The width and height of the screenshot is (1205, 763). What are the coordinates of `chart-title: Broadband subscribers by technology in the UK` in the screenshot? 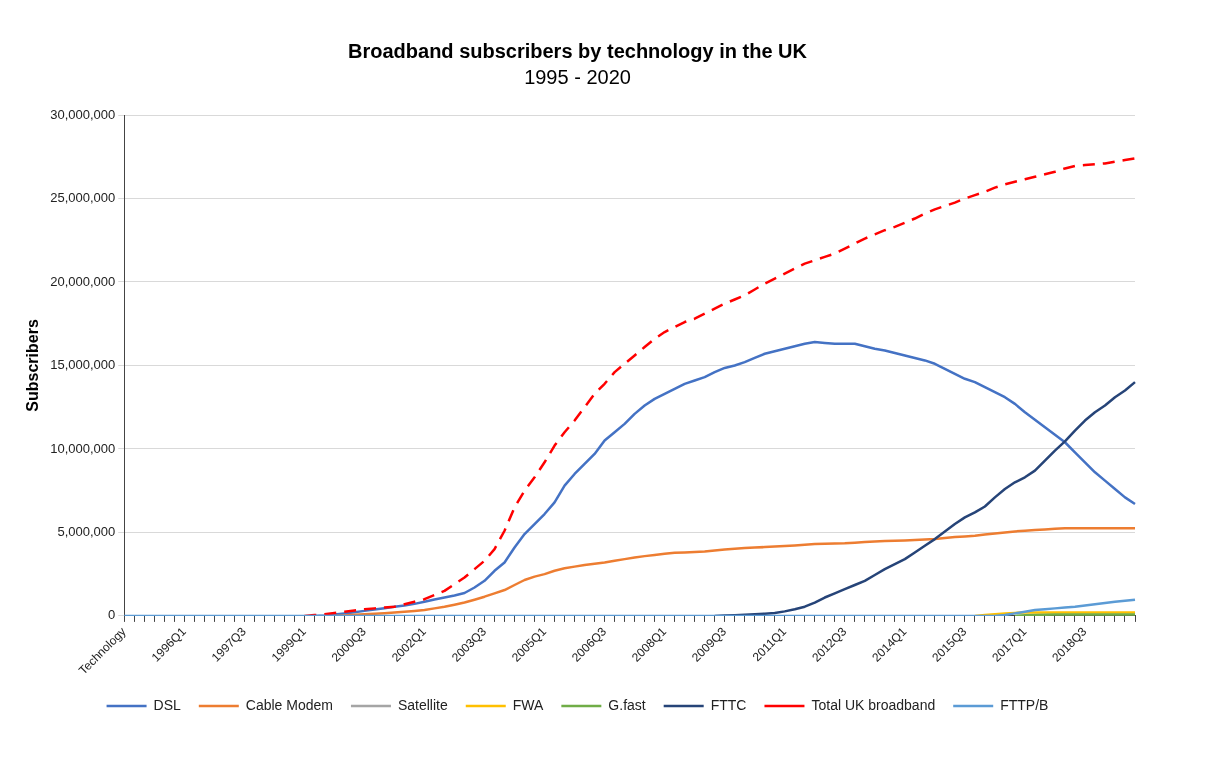 It's located at (578, 50).